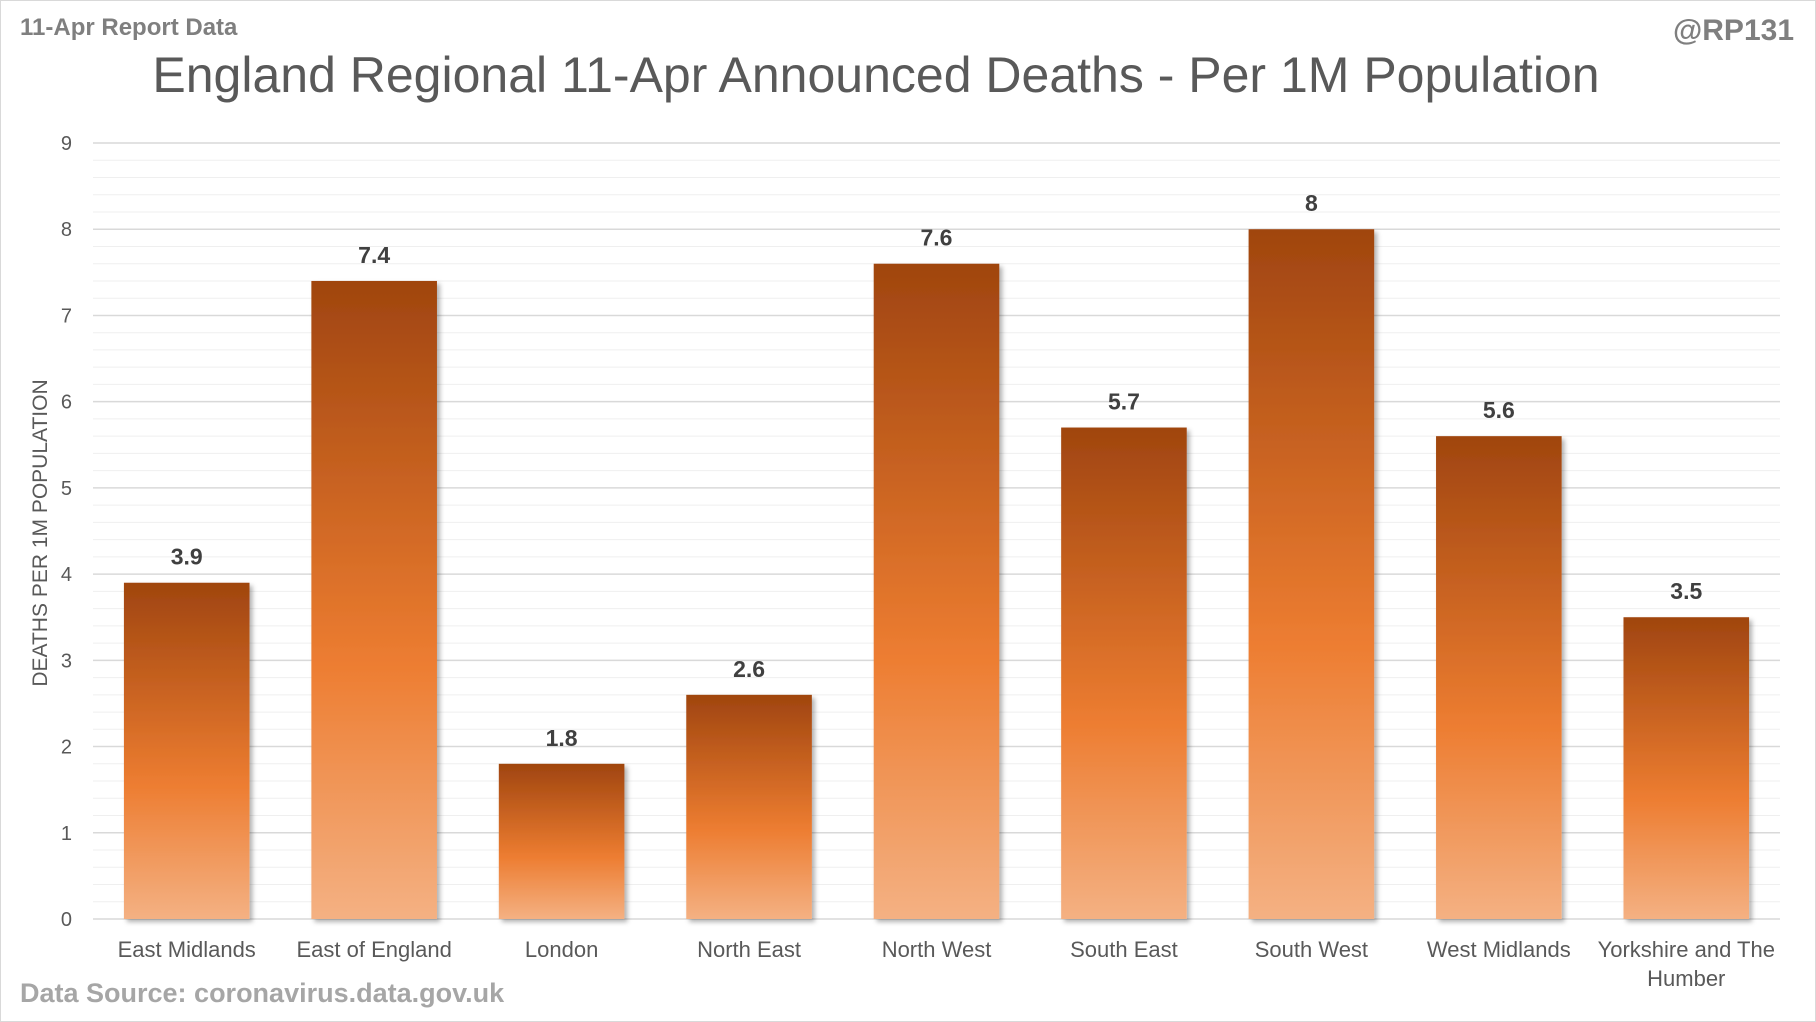  Describe the element at coordinates (1686, 964) in the screenshot. I see `x-category-label: Yorkshire and The Humber` at that location.